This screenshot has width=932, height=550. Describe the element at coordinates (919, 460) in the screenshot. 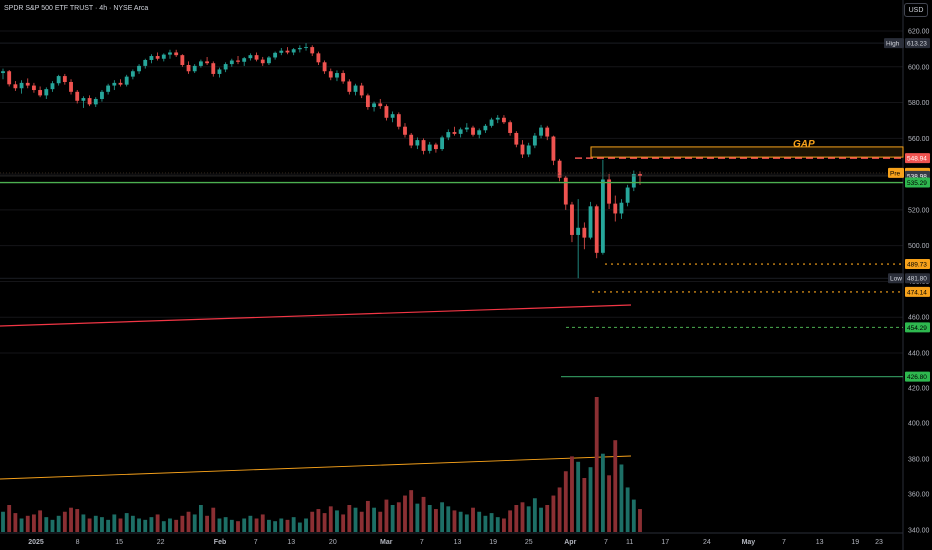

I see `volume-tick-label: 380.00` at that location.